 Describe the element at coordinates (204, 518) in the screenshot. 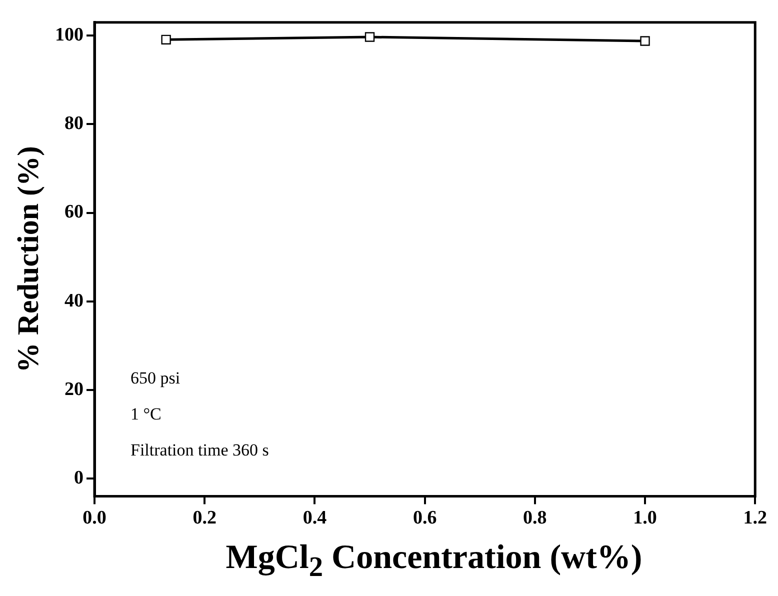

I see `x-tick-label: 0.2` at that location.